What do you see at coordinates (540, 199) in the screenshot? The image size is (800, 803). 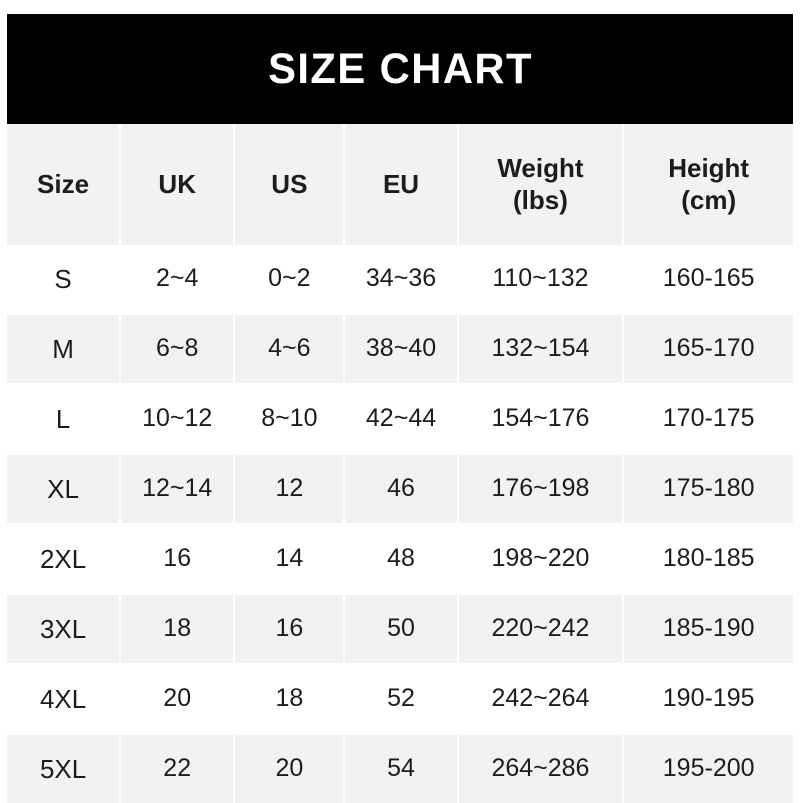 I see `column-header-weight-unit: (lbs)` at bounding box center [540, 199].